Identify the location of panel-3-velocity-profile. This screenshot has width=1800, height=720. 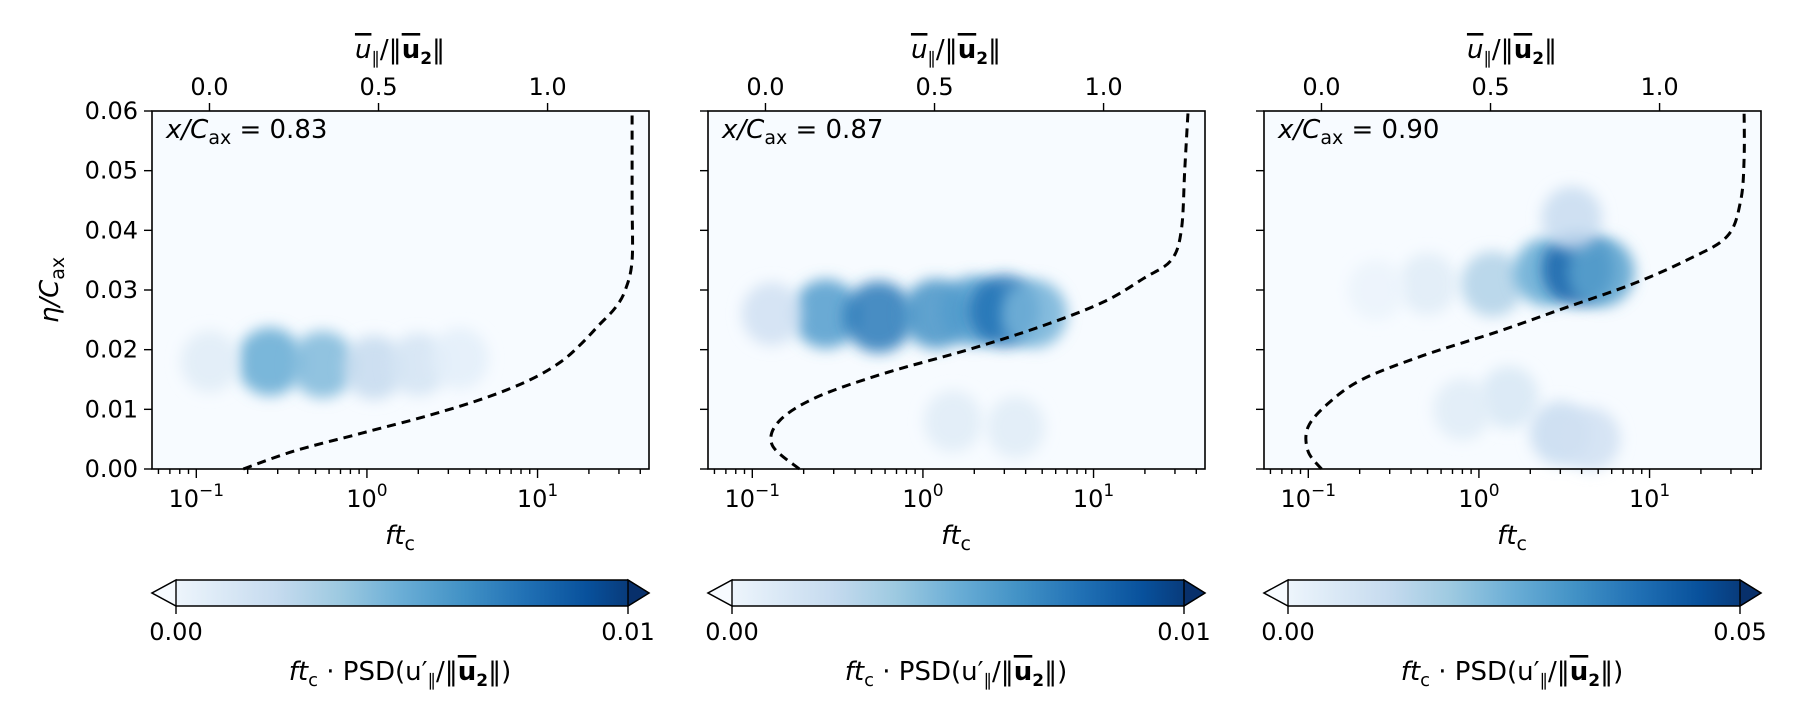
(1525, 290).